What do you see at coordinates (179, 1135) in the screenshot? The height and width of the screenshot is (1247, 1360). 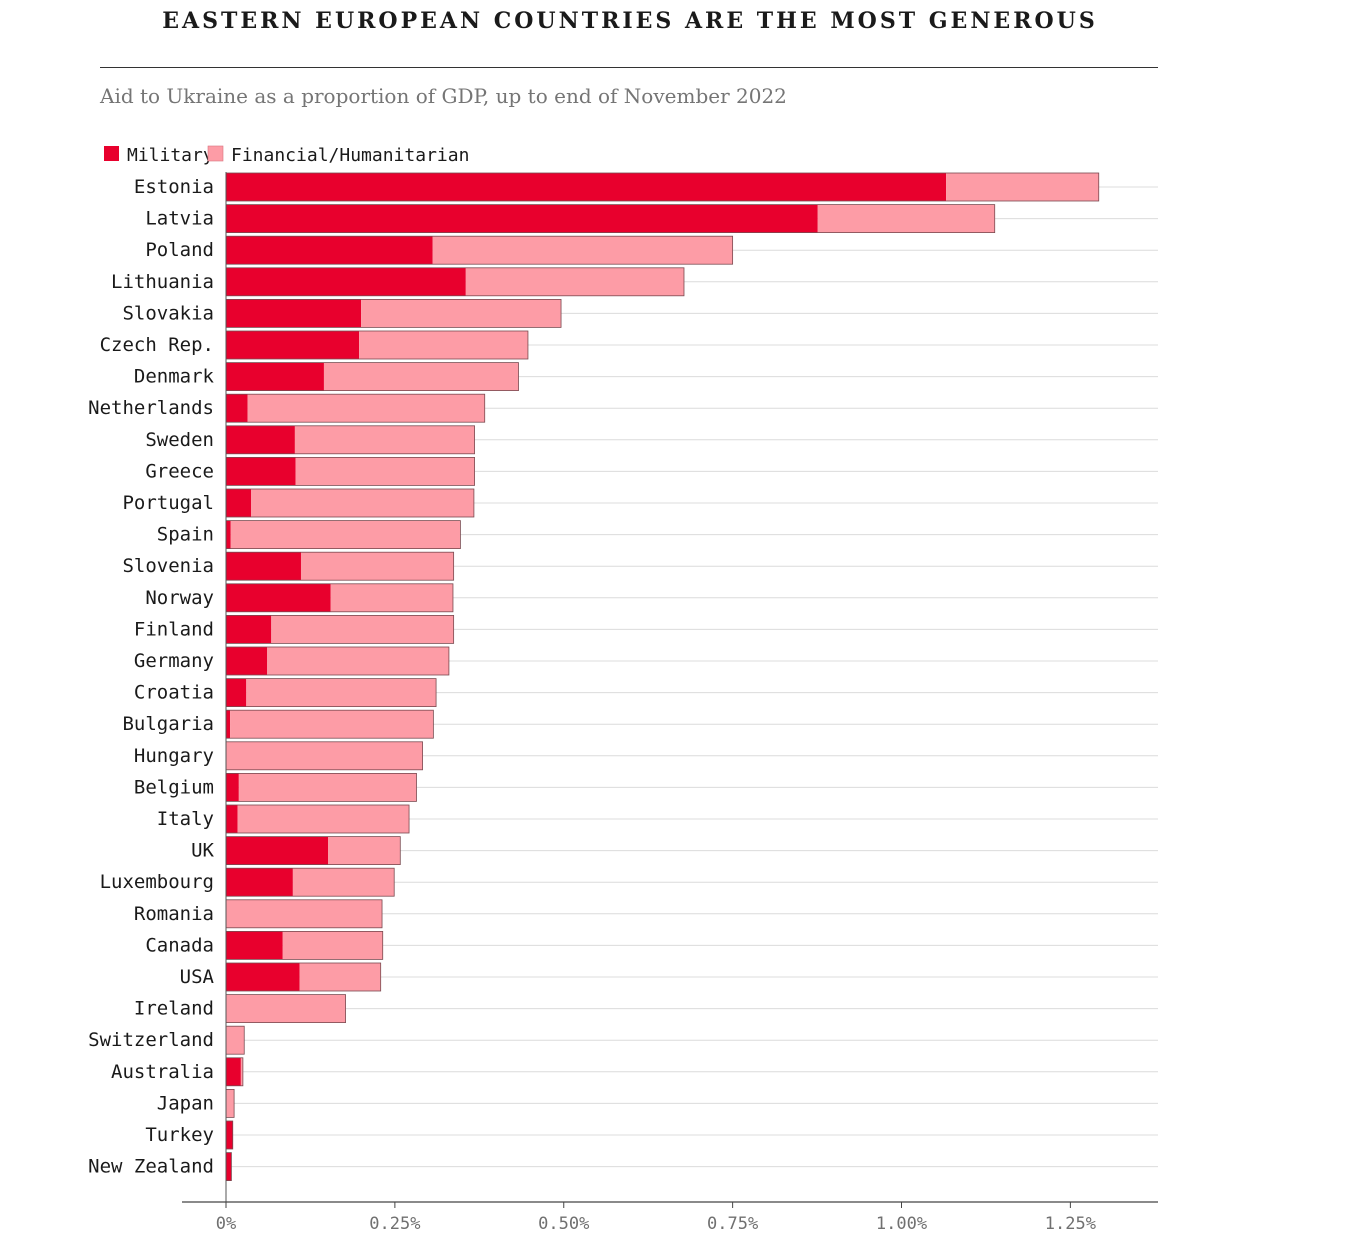 I see `category-label-turkey: Turkey` at bounding box center [179, 1135].